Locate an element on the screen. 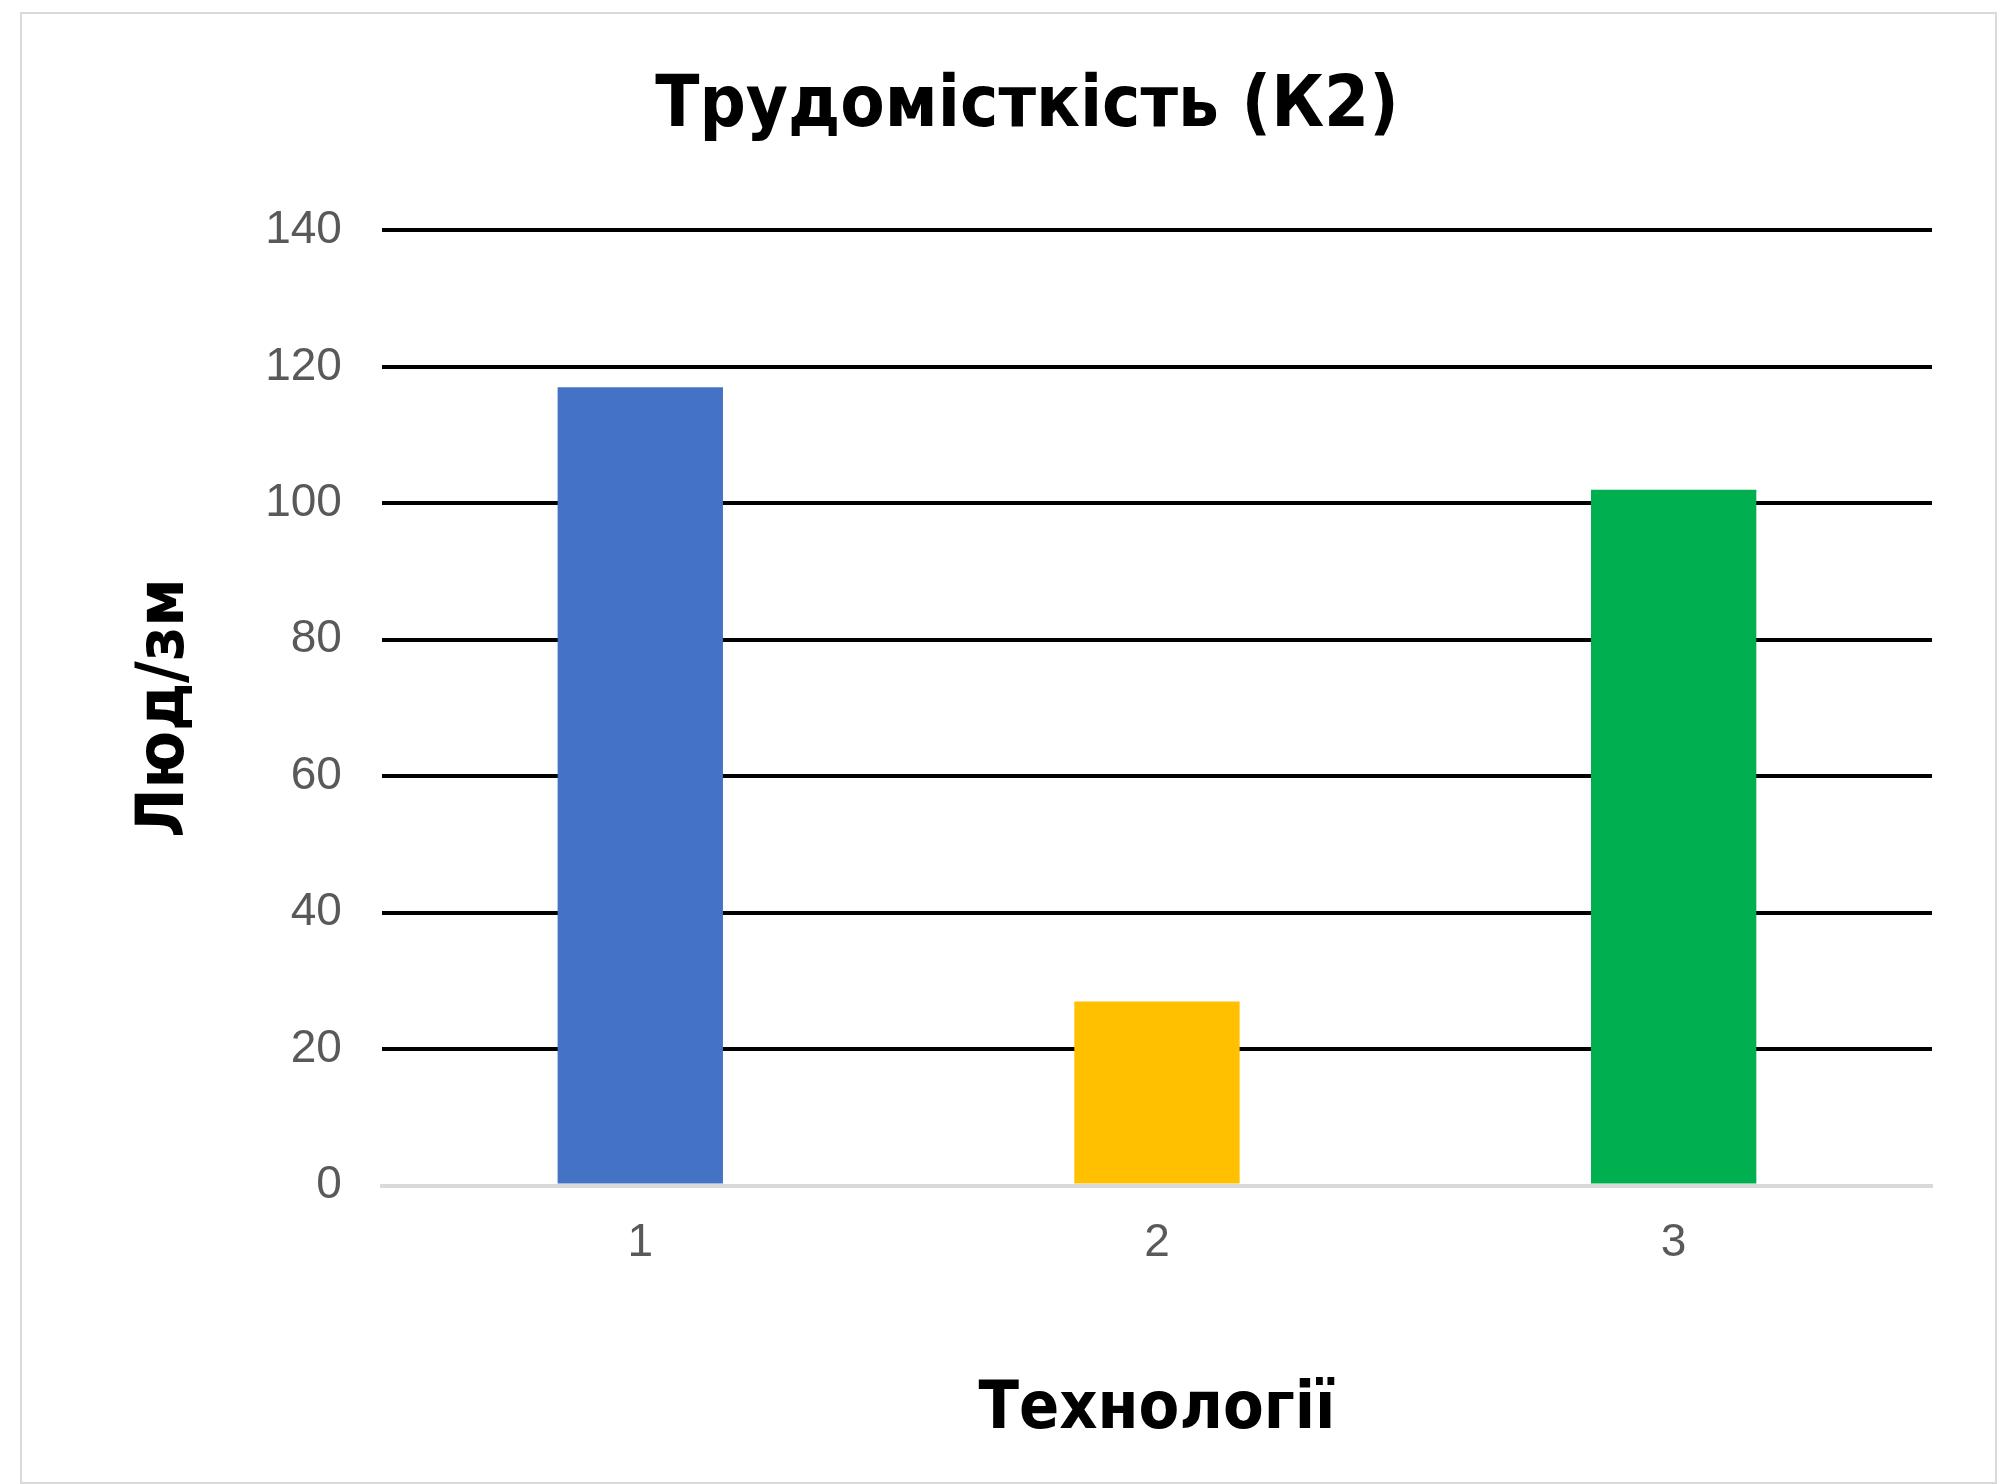 This screenshot has width=1997, height=1484. x-tick-label: 2 is located at coordinates (1157, 1239).